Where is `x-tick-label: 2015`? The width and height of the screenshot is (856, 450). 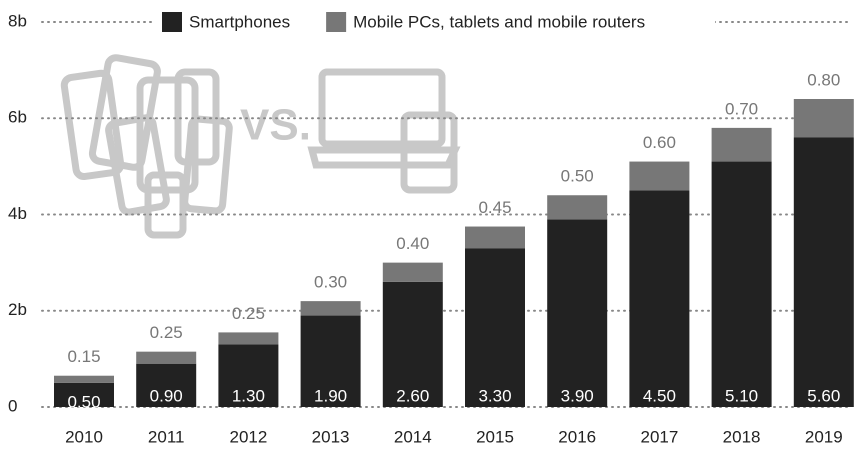 x-tick-label: 2015 is located at coordinates (495, 436).